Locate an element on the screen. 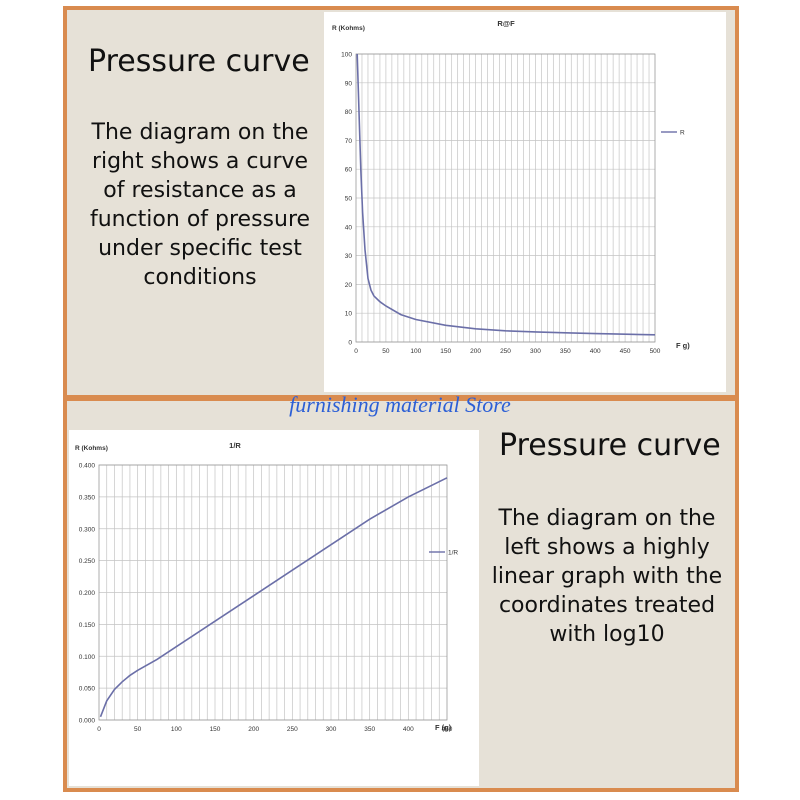 Image resolution: width=800 pixels, height=800 pixels. y-tick-label: 10 is located at coordinates (349, 314).